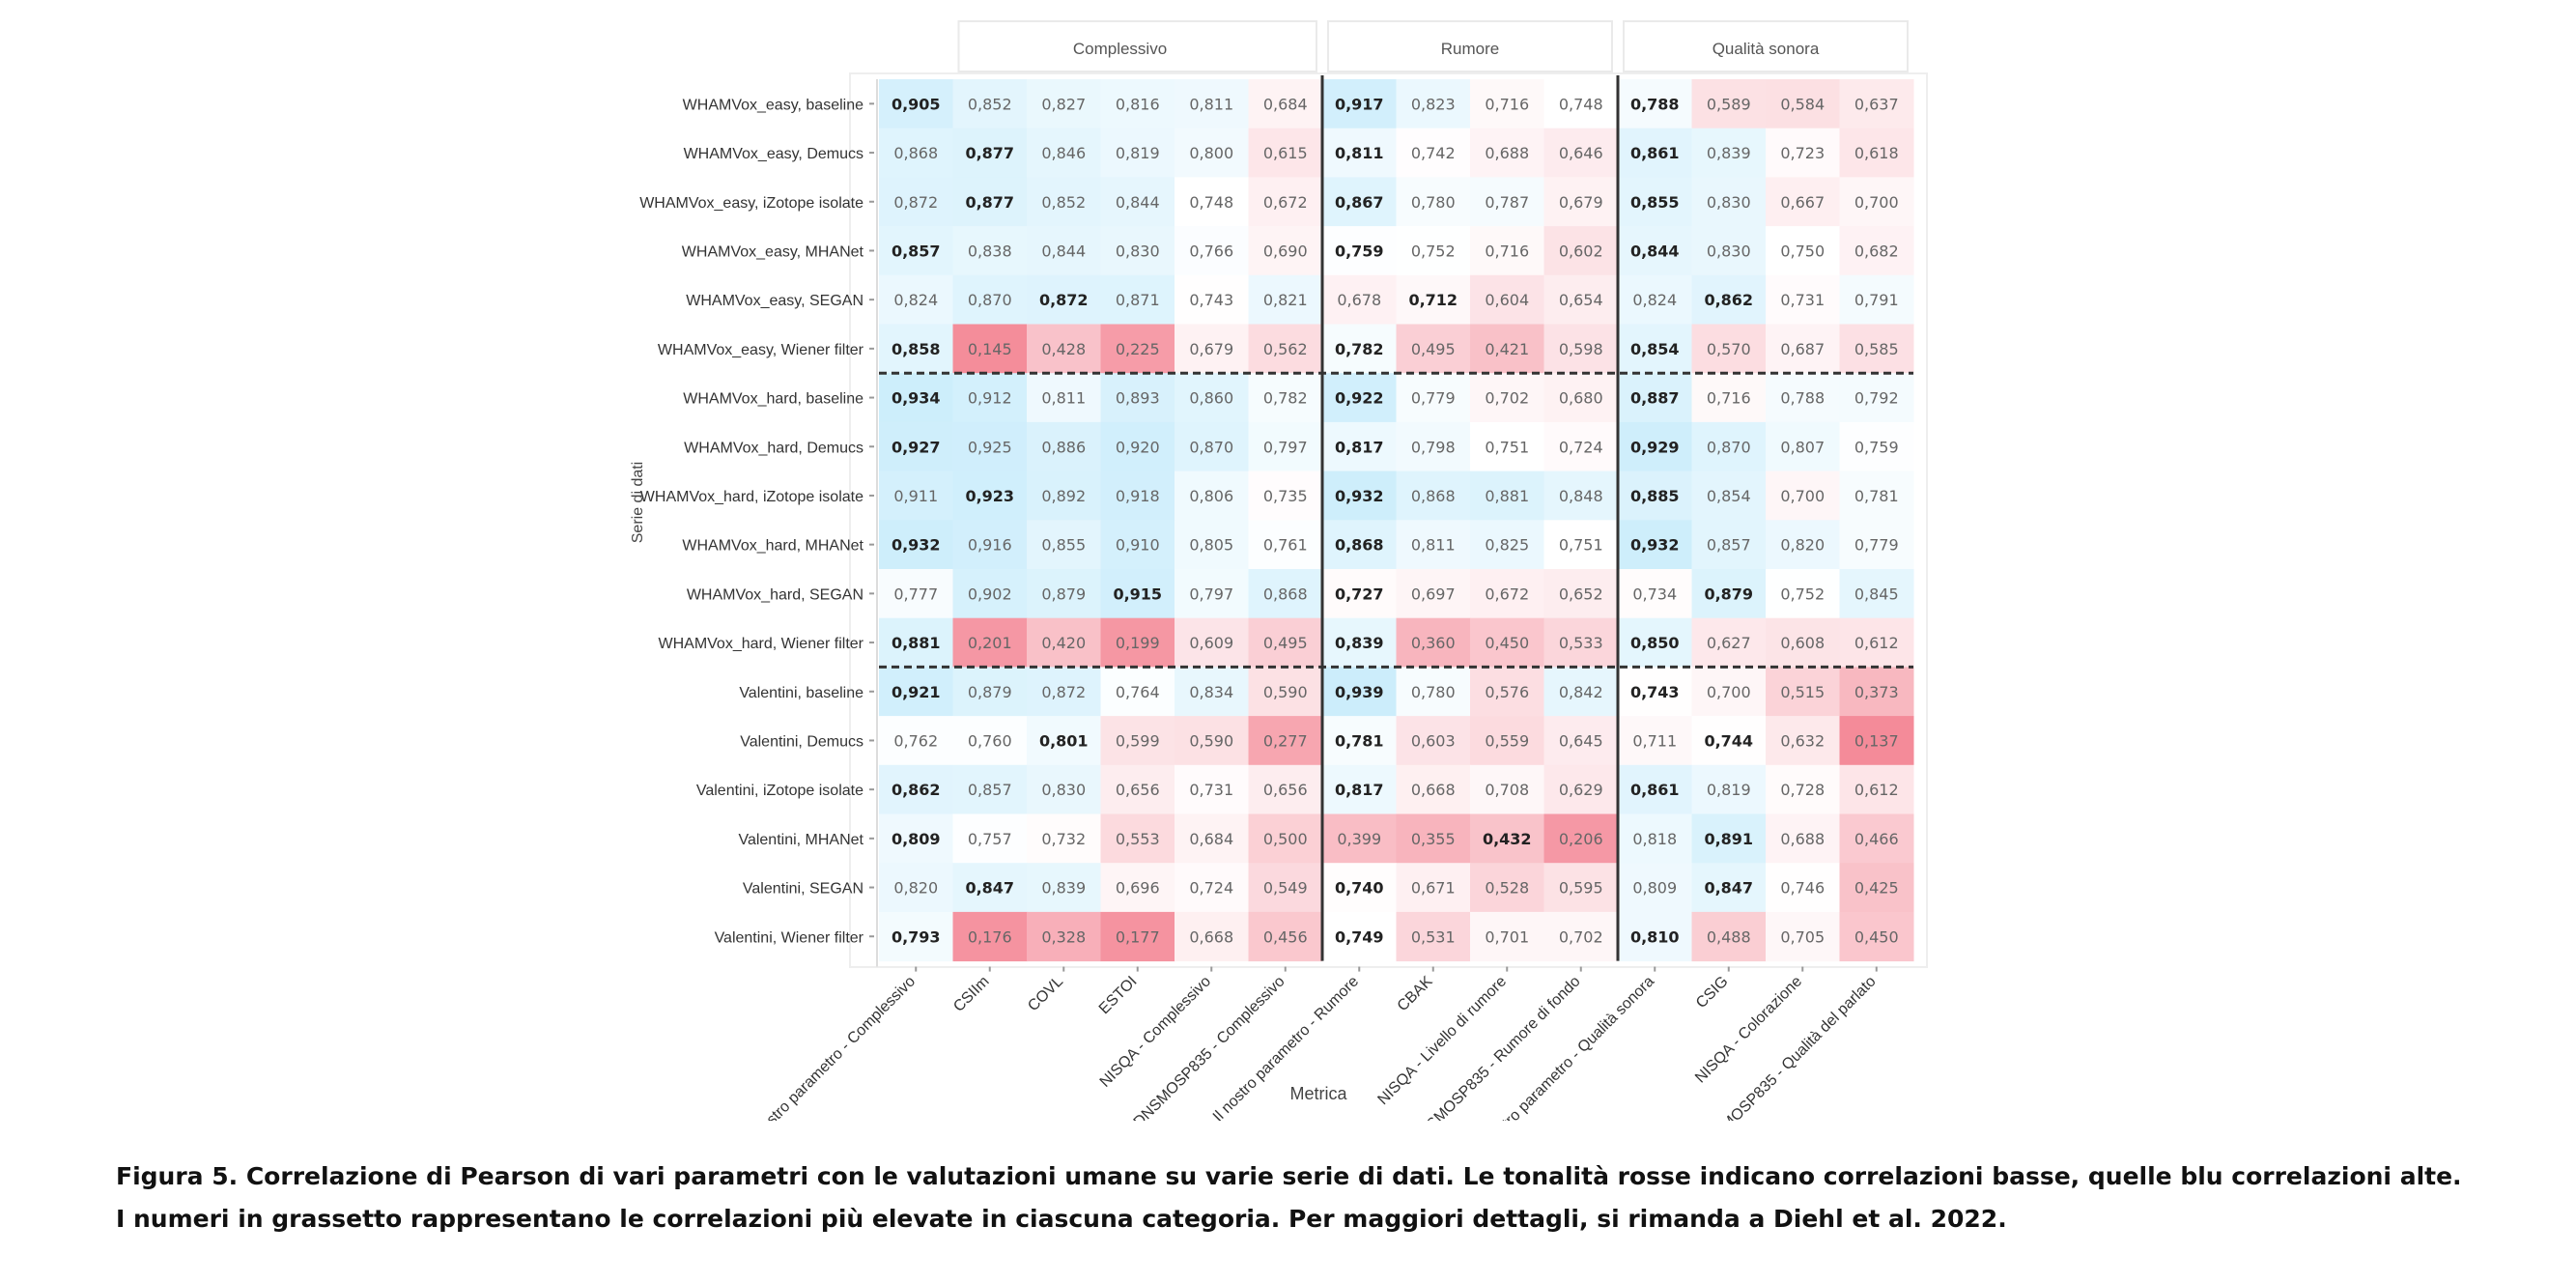 This screenshot has width=2576, height=1283. What do you see at coordinates (1359, 643) in the screenshot?
I see `cell-value-label: 0,839` at bounding box center [1359, 643].